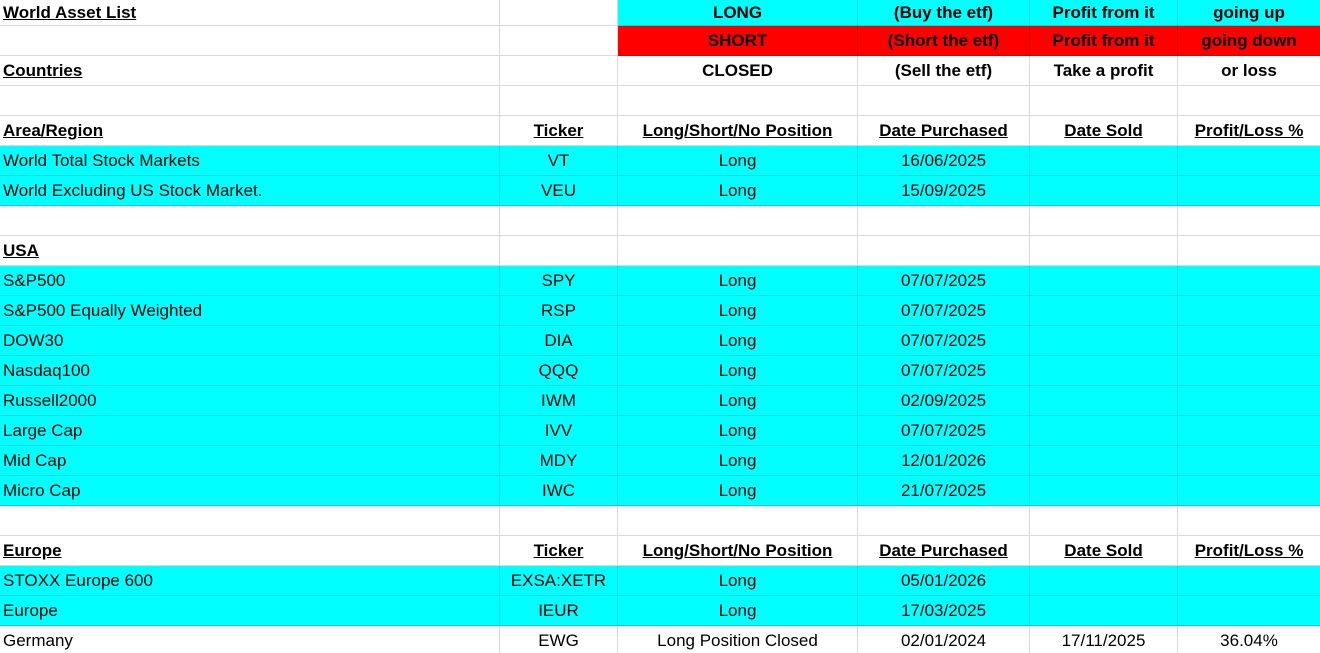  Describe the element at coordinates (738, 131) in the screenshot. I see `col-header-position: Long/Short/No Position` at that location.